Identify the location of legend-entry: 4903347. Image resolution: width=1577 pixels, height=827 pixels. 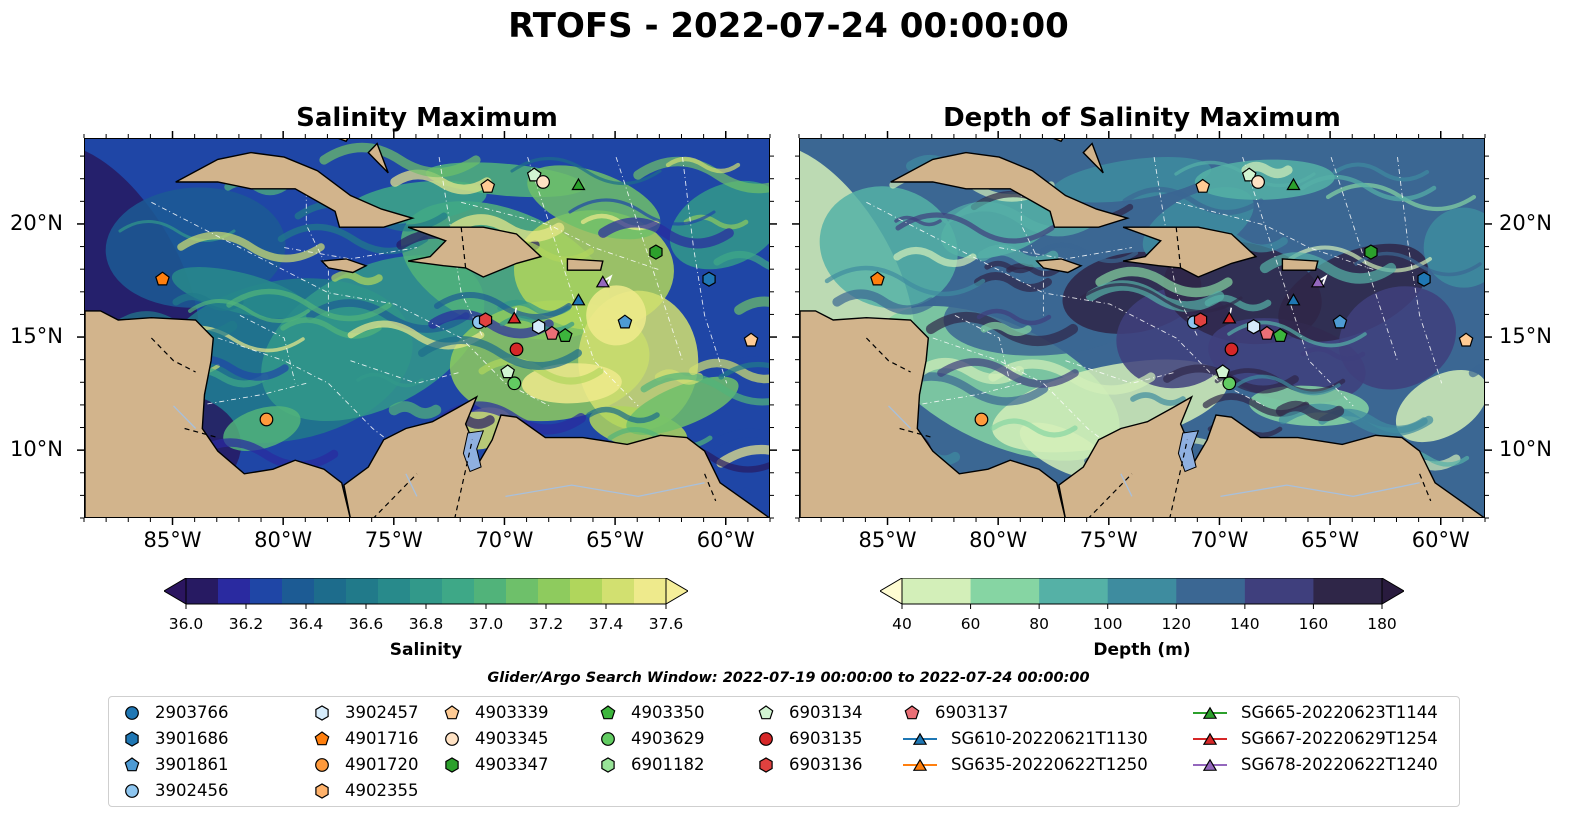
(496, 764).